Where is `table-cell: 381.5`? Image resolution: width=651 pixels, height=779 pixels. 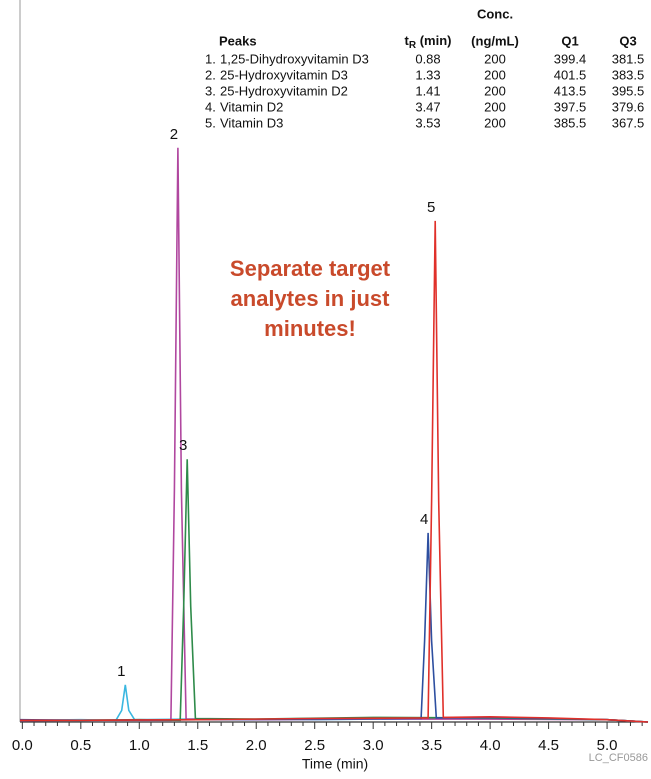
table-cell: 381.5 is located at coordinates (628, 58).